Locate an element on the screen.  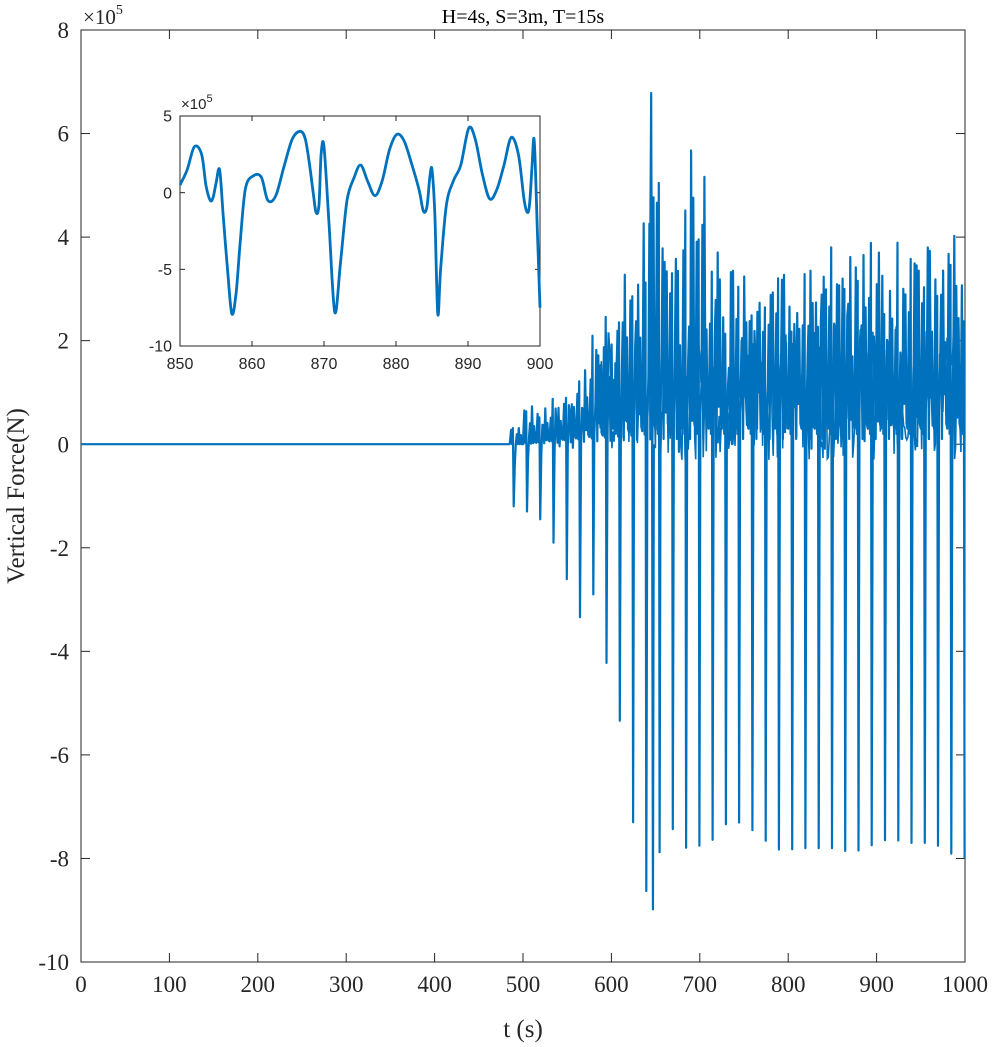
y-tick-label: 2 is located at coordinates (64, 341).